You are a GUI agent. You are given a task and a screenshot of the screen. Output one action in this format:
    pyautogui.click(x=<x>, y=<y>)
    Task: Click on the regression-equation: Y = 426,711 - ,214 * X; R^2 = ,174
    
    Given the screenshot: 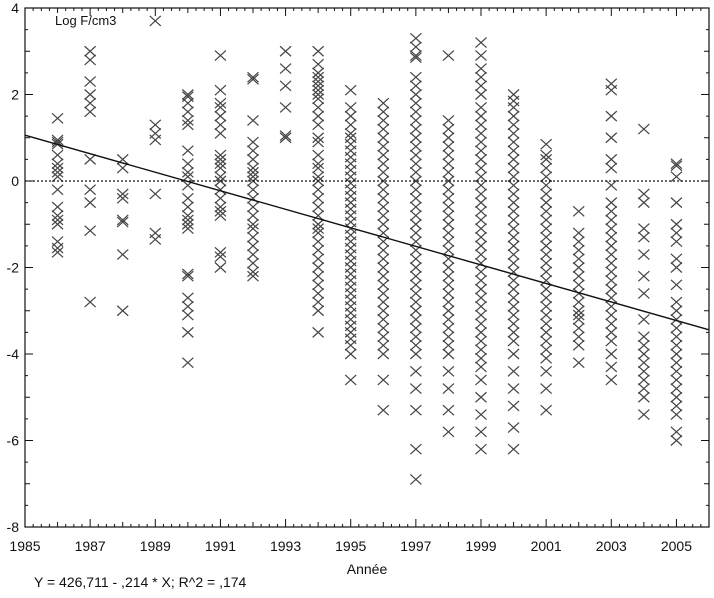 What is the action you would take?
    pyautogui.click(x=140, y=582)
    